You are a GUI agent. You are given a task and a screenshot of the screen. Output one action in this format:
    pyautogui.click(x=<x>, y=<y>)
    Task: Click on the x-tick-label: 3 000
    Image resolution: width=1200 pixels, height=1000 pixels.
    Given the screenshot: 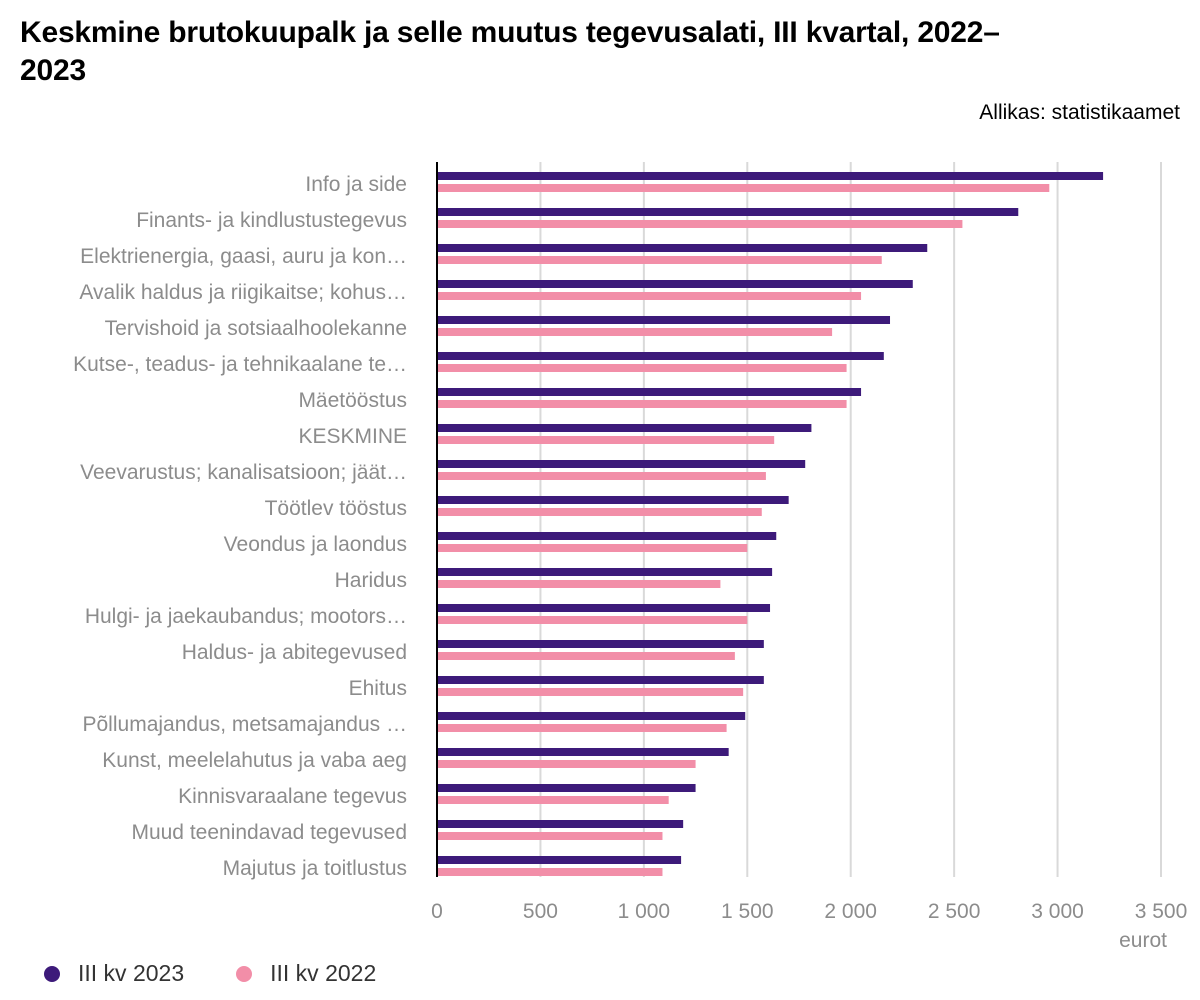 What is the action you would take?
    pyautogui.click(x=1057, y=911)
    